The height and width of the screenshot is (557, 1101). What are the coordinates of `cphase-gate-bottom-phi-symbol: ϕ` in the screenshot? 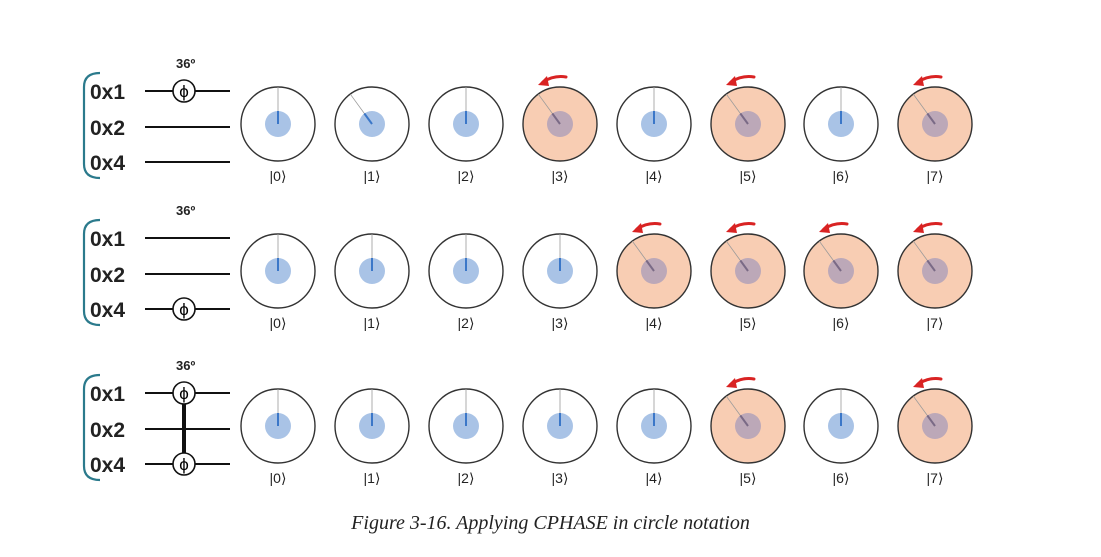 It's located at (184, 464).